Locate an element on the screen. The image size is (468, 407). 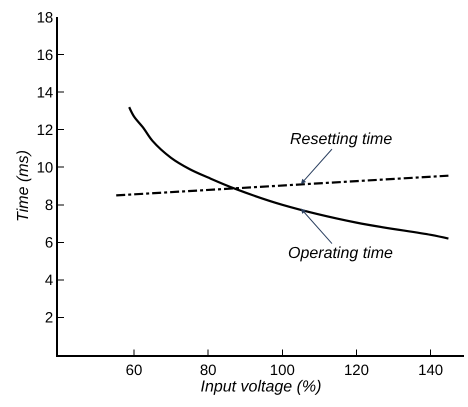
x-tick-label: 120 is located at coordinates (356, 370).